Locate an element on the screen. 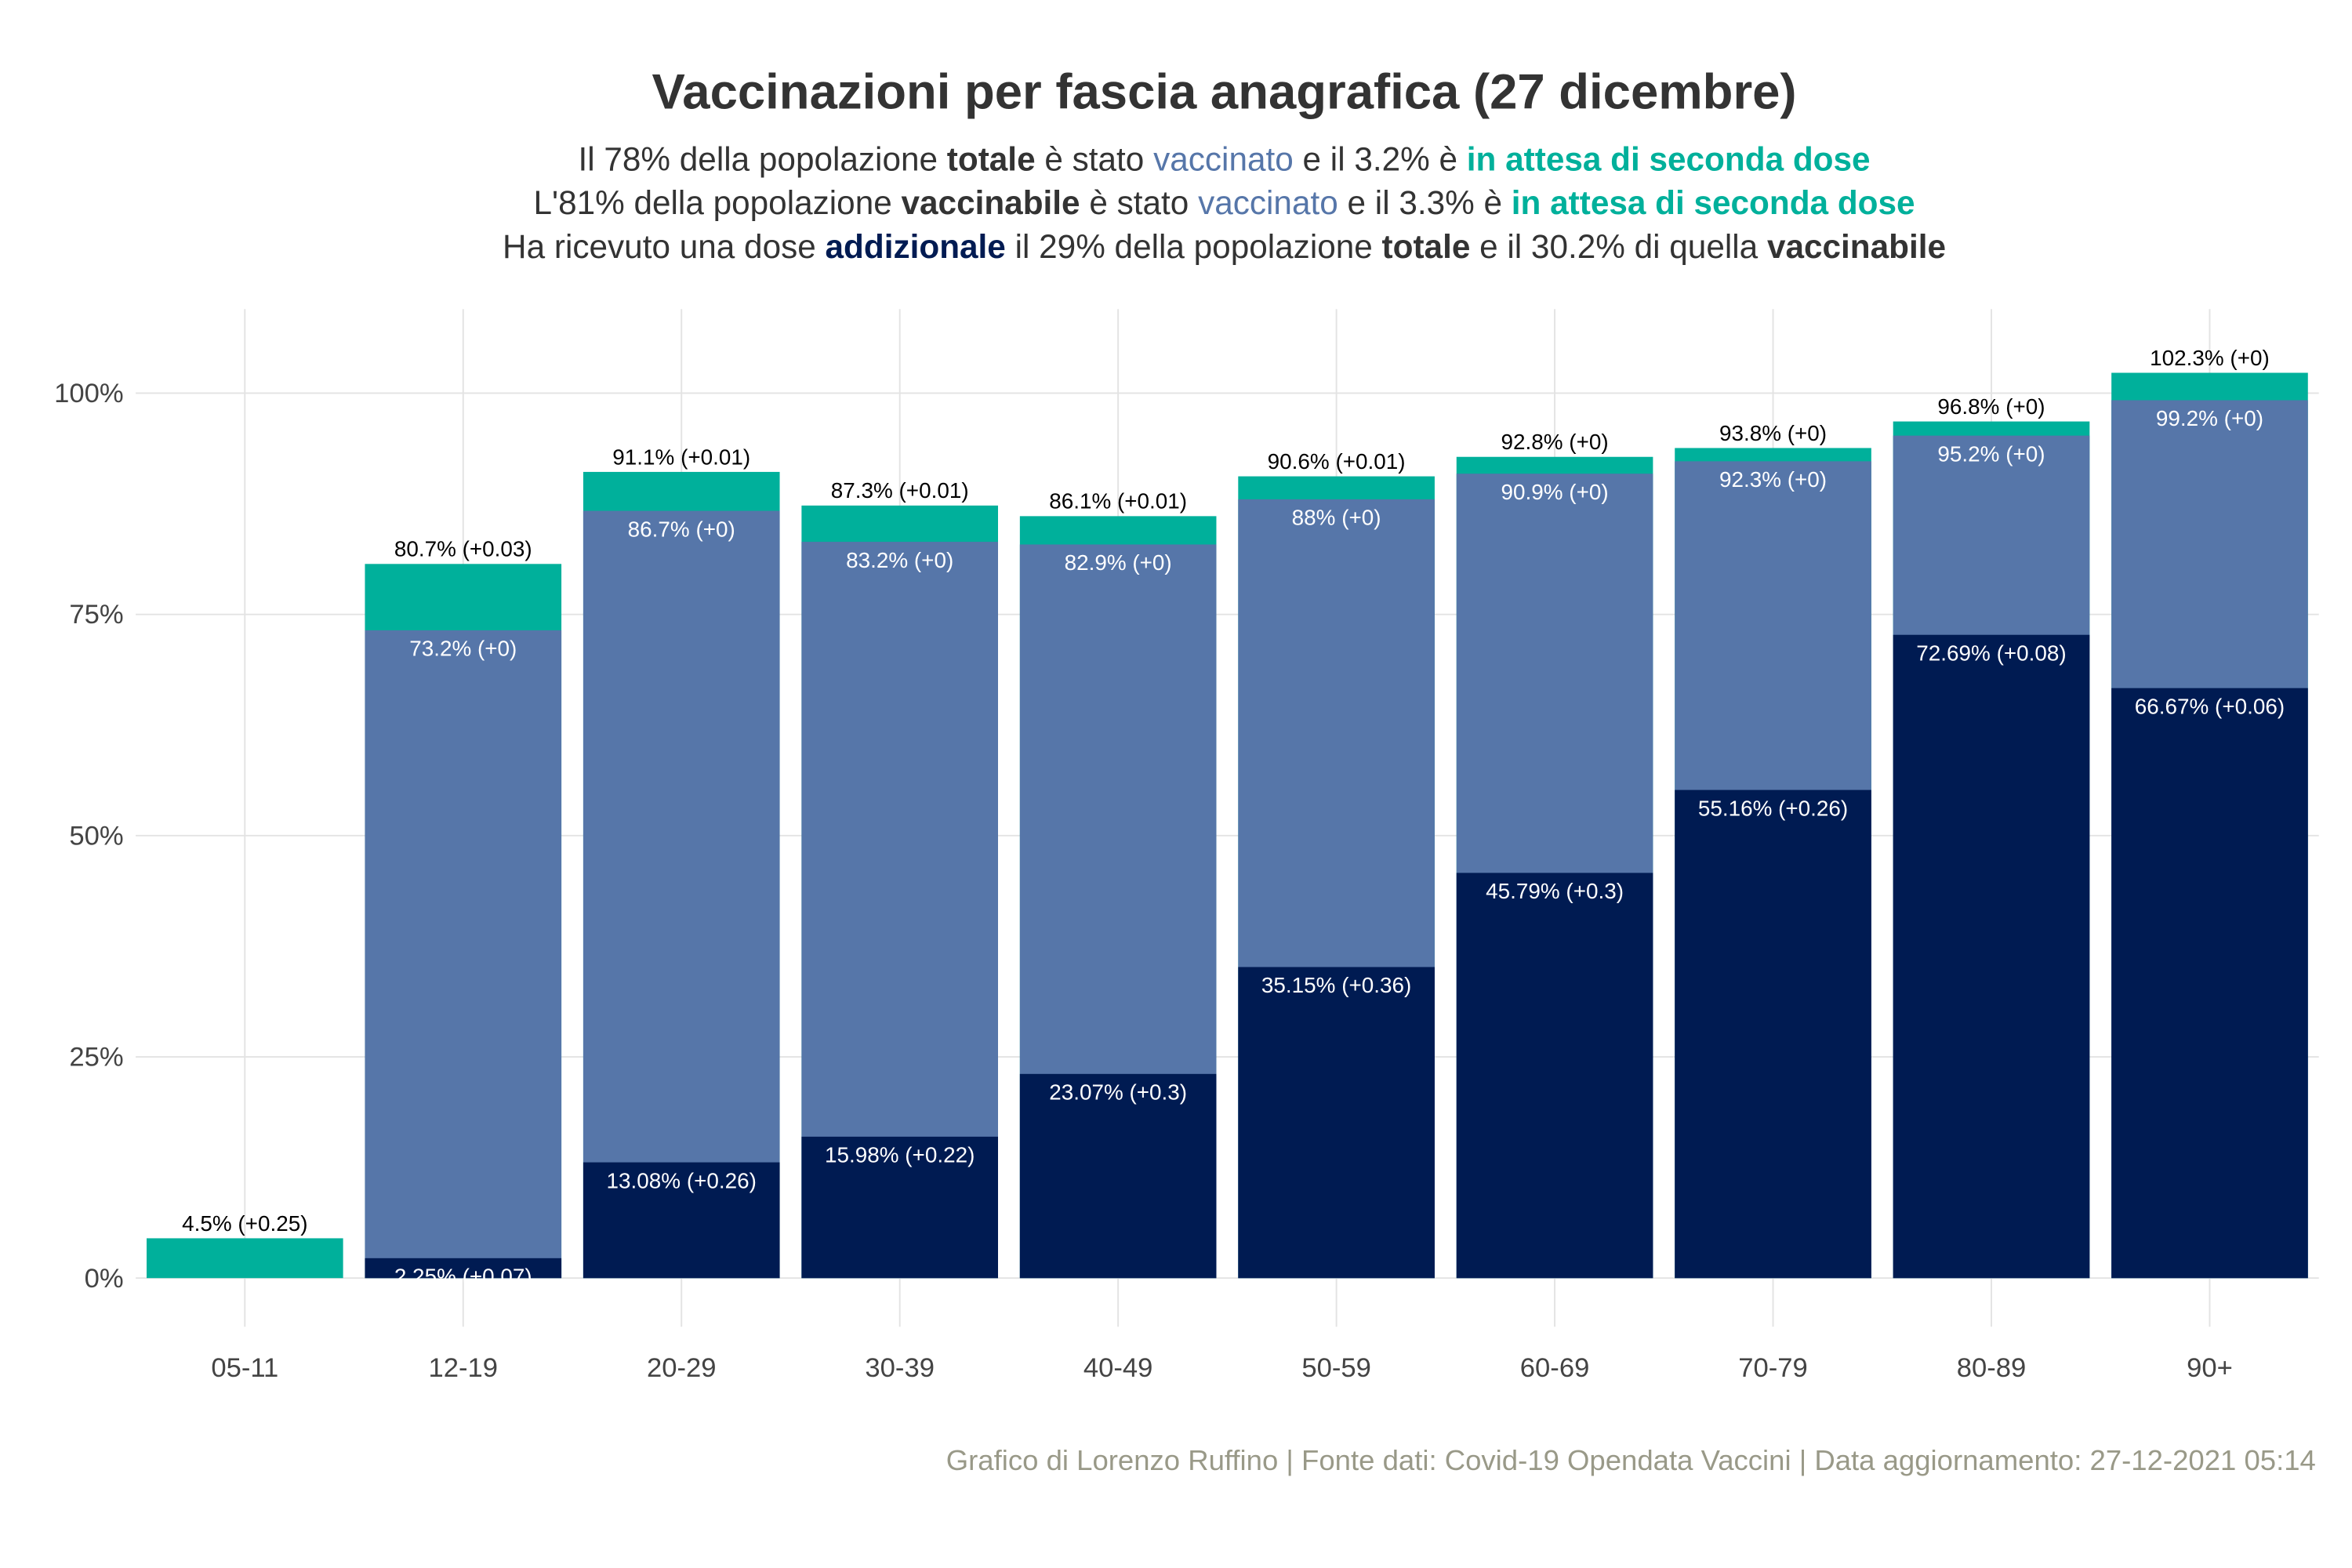  y-tick-label: 100% is located at coordinates (89, 393).